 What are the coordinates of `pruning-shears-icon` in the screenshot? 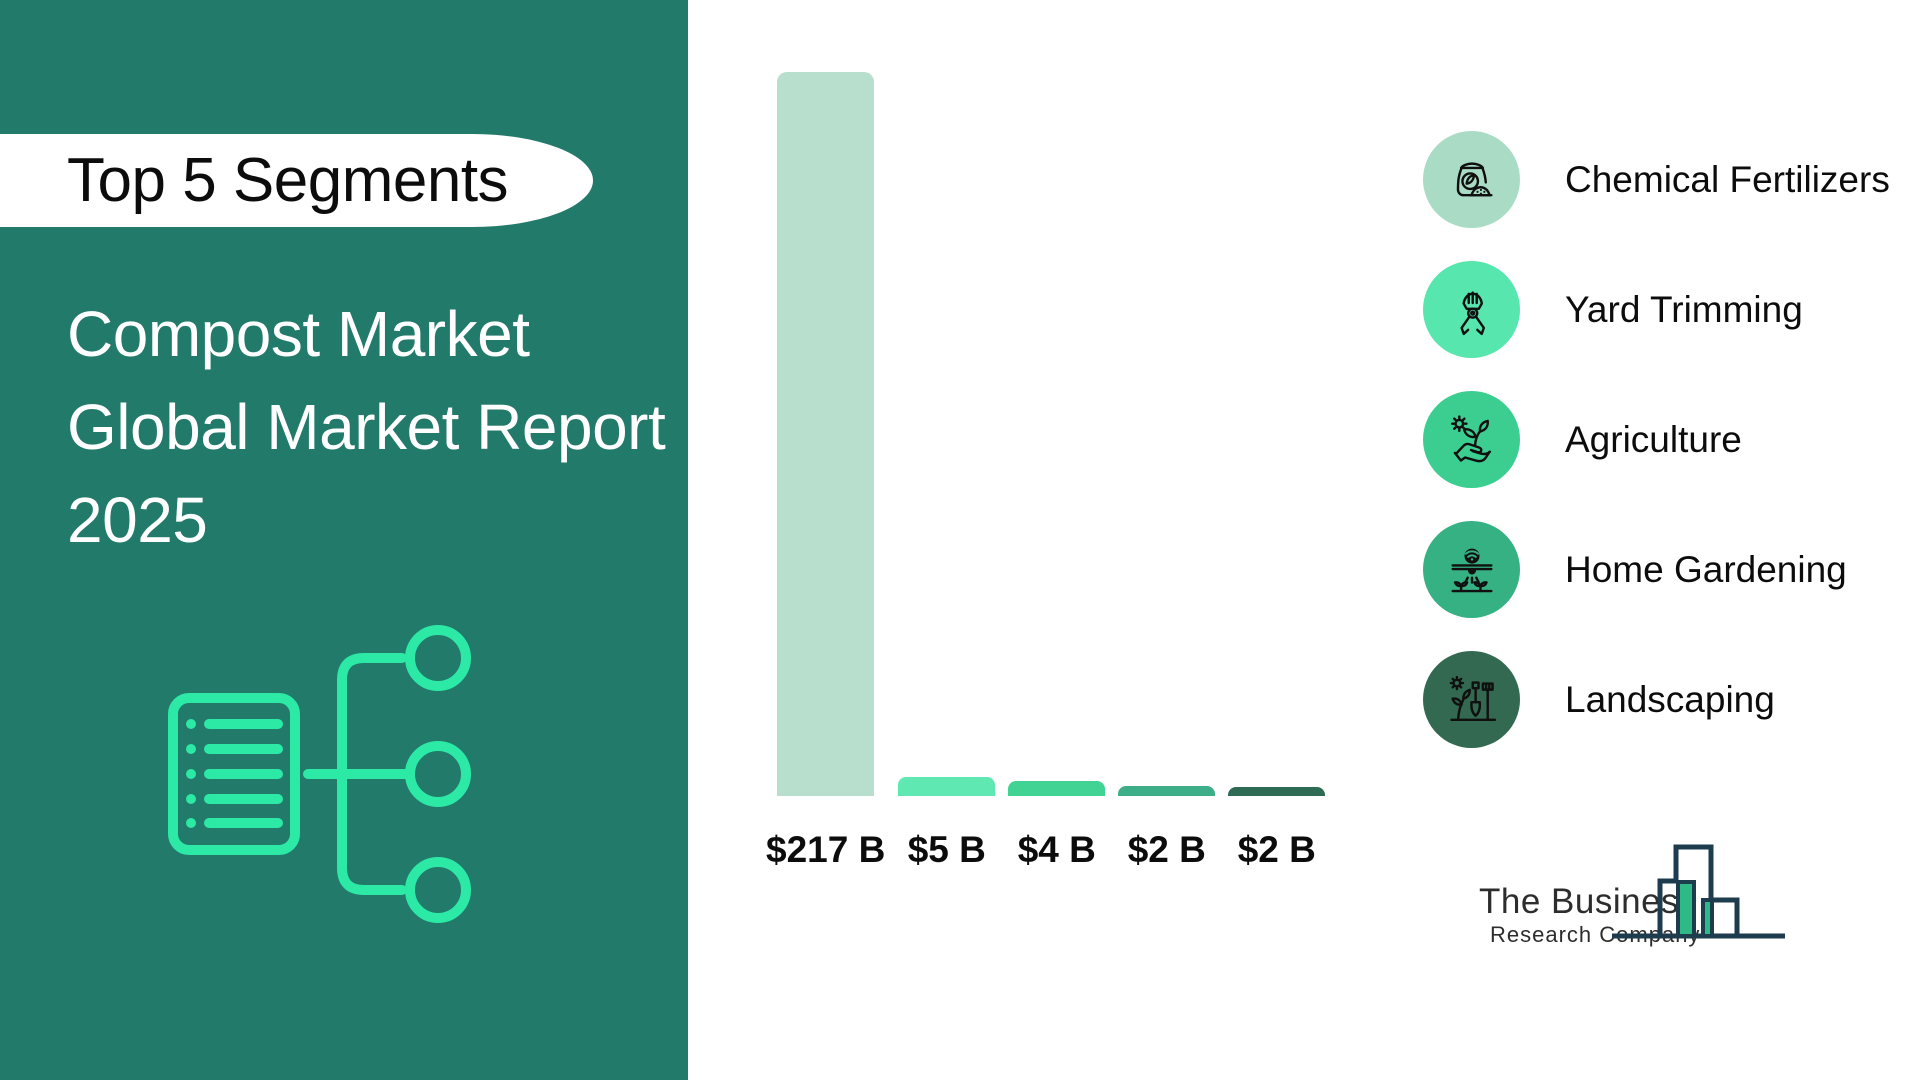 It's located at (1472, 312).